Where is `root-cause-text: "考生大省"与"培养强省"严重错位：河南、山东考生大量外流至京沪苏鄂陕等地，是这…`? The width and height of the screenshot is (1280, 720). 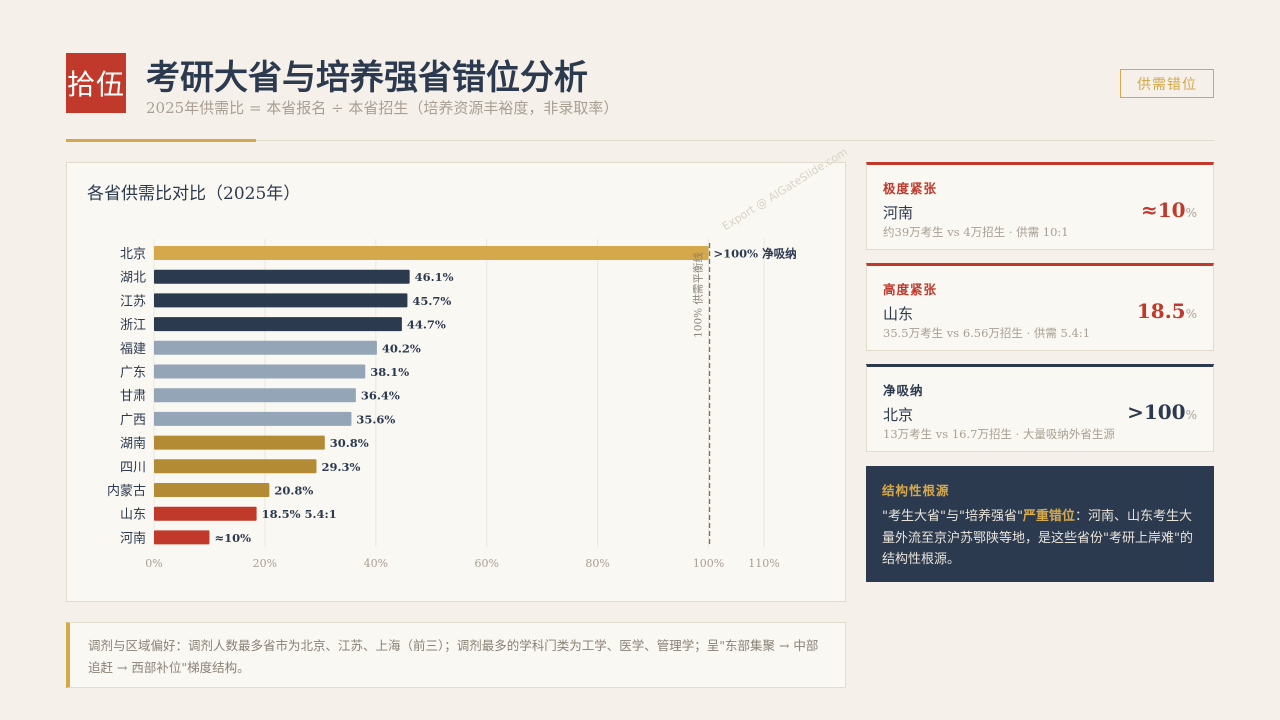 root-cause-text: "考生大省"与"培养强省"严重错位：河南、山东考生大量外流至京沪苏鄂陕等地，是这… is located at coordinates (1037, 538).